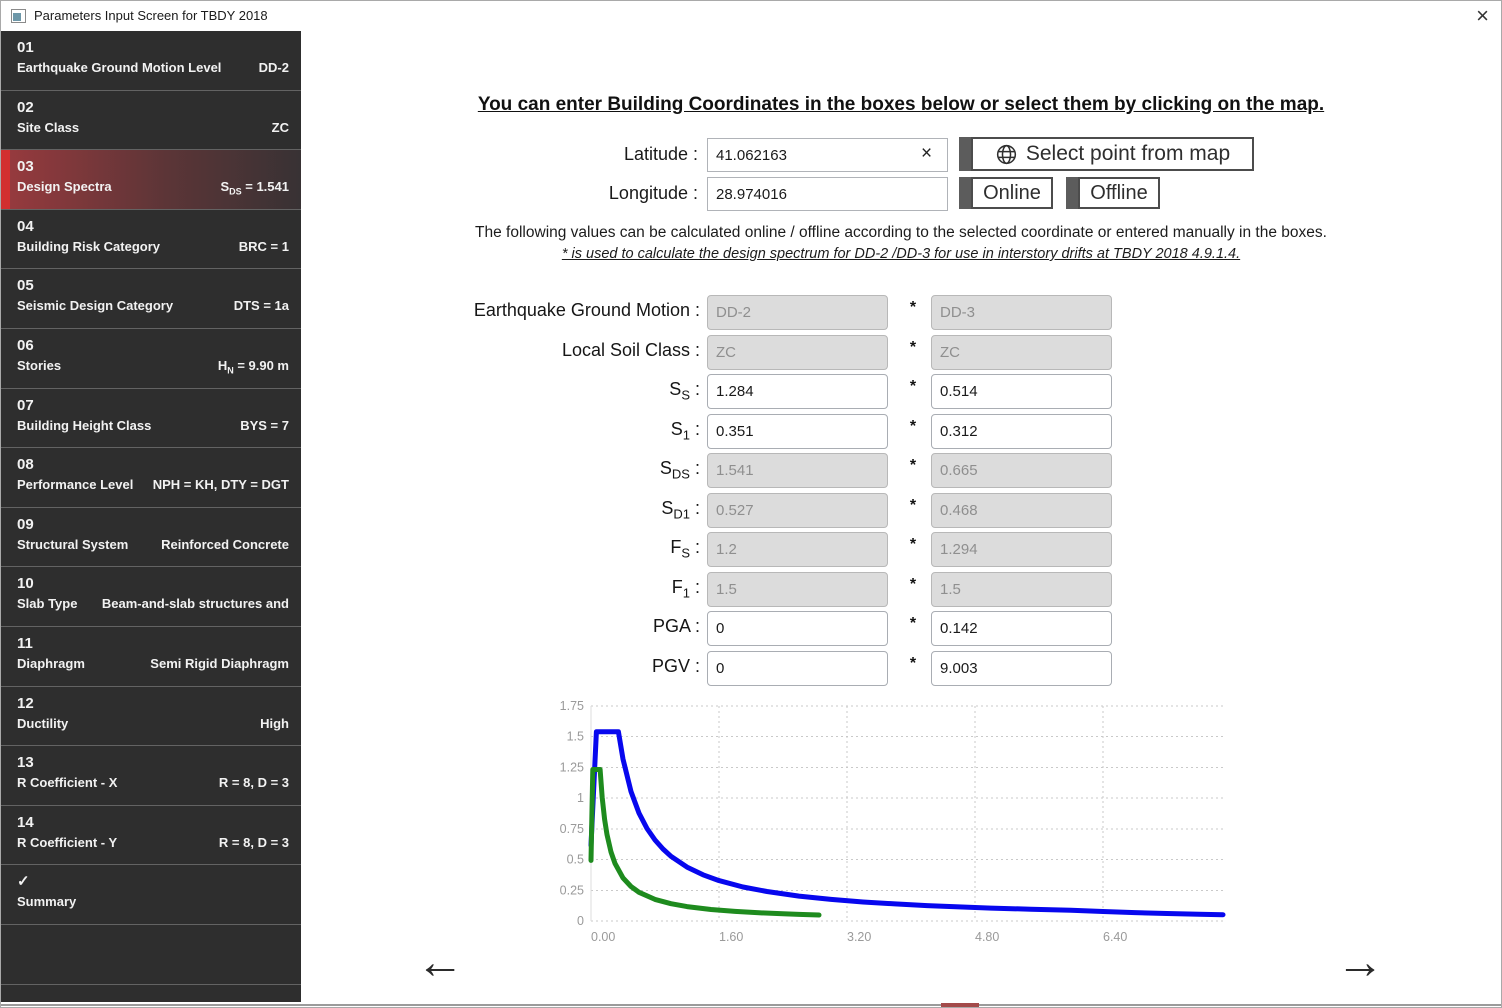 This screenshot has width=1502, height=1008. I want to click on sidebar-item-07: 07 Building Height Class BYS = 7, so click(151, 419).